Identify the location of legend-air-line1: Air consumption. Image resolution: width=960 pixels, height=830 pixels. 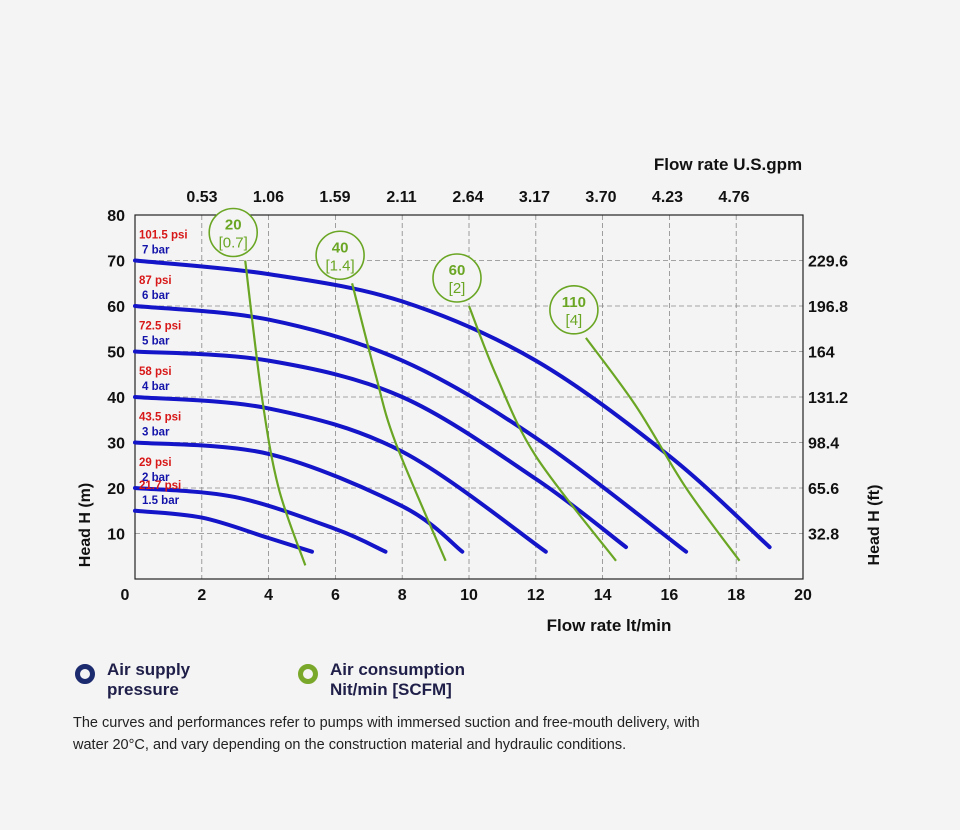
(398, 669).